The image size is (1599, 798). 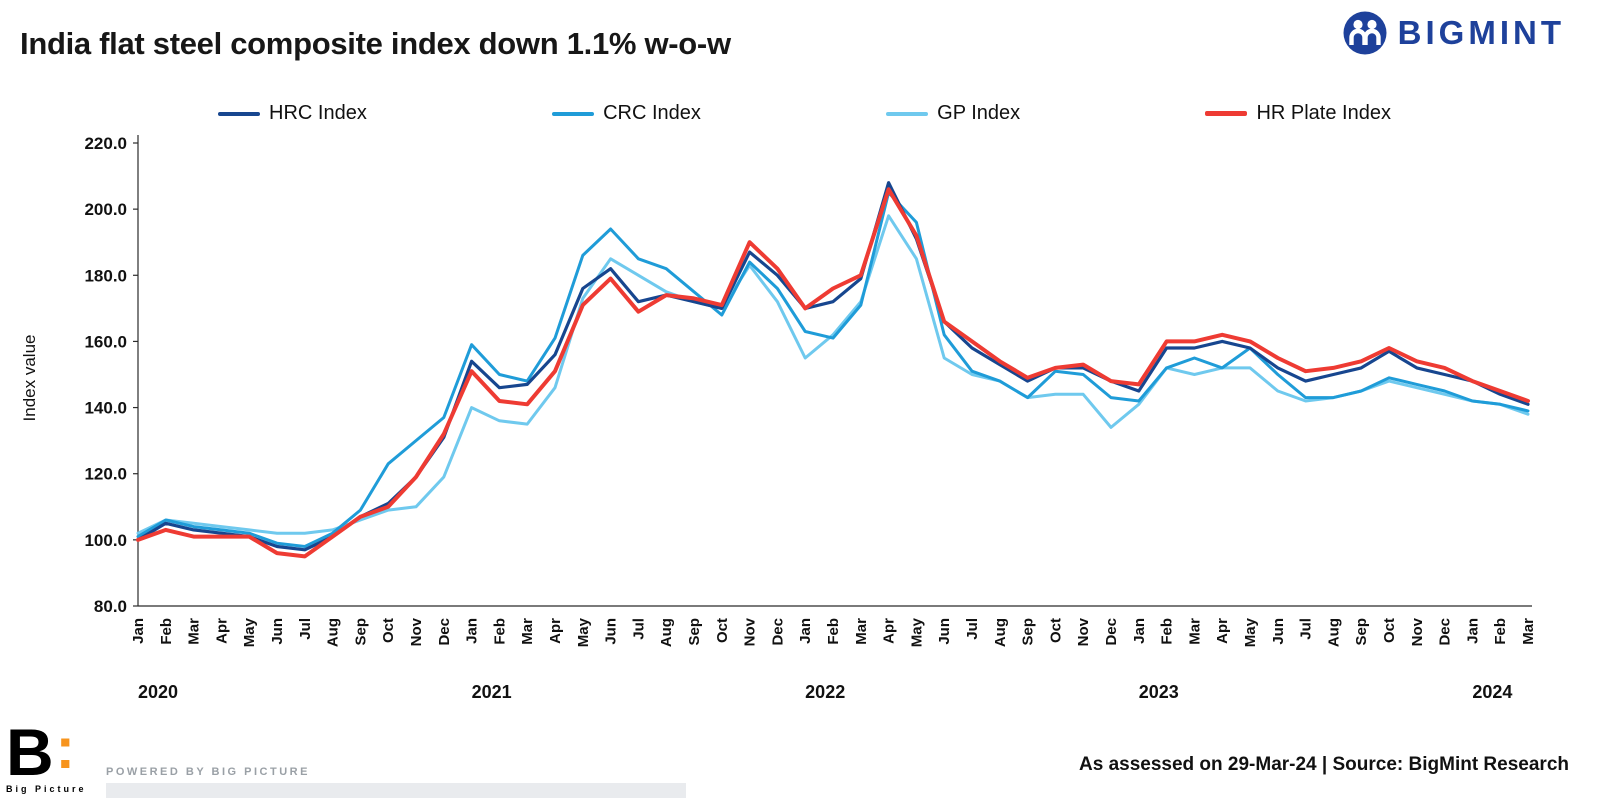 What do you see at coordinates (105, 408) in the screenshot?
I see `y-tick-label: 140.0` at bounding box center [105, 408].